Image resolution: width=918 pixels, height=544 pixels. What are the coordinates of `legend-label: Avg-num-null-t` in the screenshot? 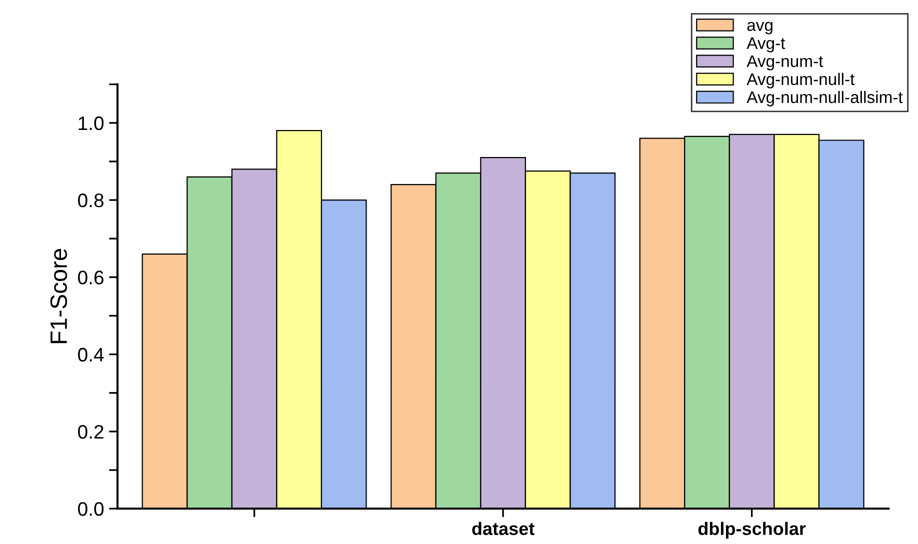 It's located at (800, 80).